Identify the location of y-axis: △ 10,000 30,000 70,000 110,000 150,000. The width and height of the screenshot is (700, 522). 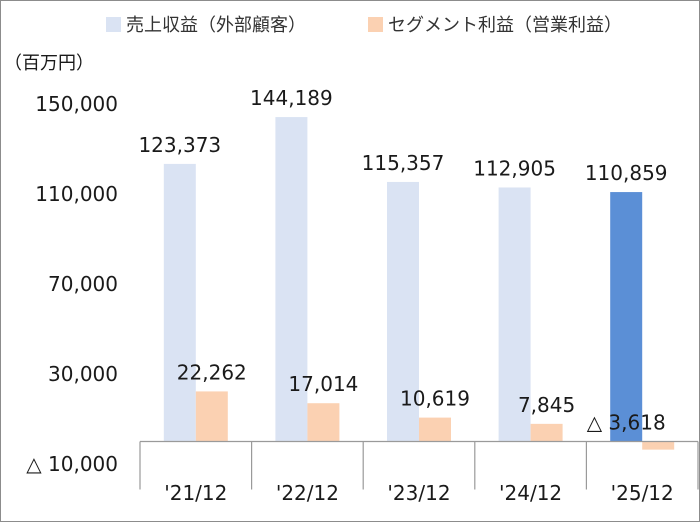
(72, 284).